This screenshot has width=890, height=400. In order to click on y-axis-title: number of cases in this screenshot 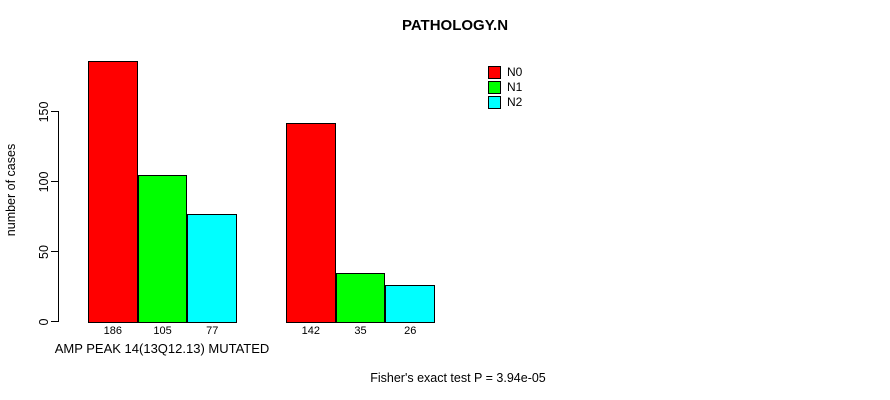, I will do `click(11, 190)`.